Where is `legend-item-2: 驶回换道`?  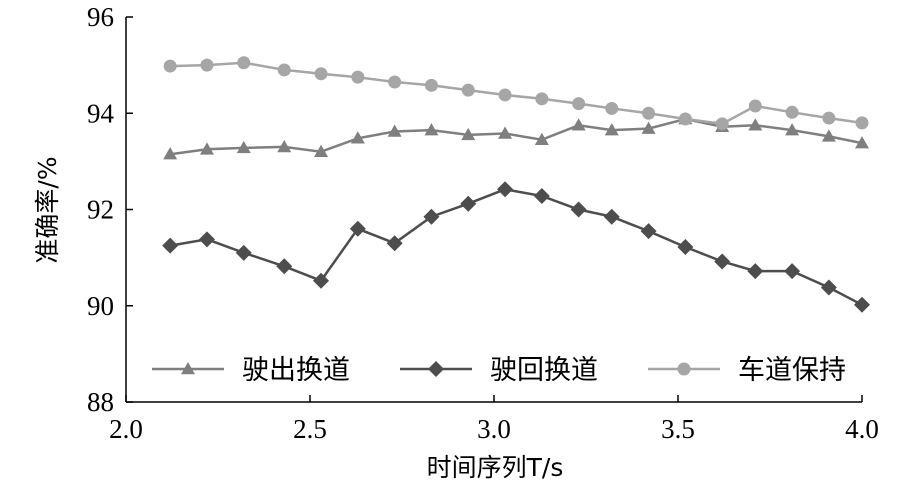 legend-item-2: 驶回换道 is located at coordinates (499, 370).